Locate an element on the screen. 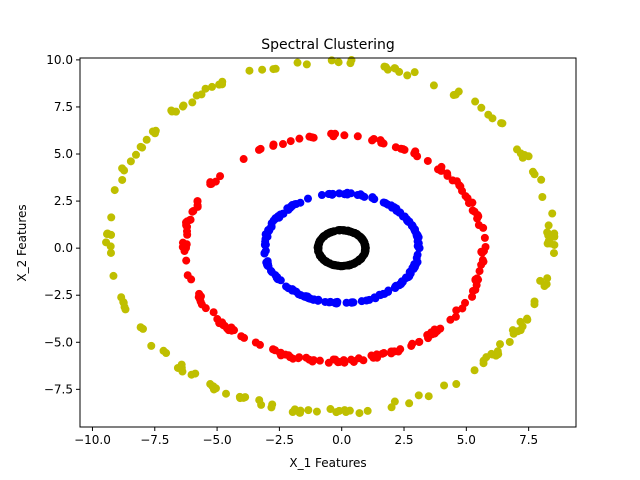 This screenshot has height=480, width=640. y-axis: −7.5 −5.0 −2.5 0.0 2.5 5.0 7.5 10.0 is located at coordinates (62, 224).